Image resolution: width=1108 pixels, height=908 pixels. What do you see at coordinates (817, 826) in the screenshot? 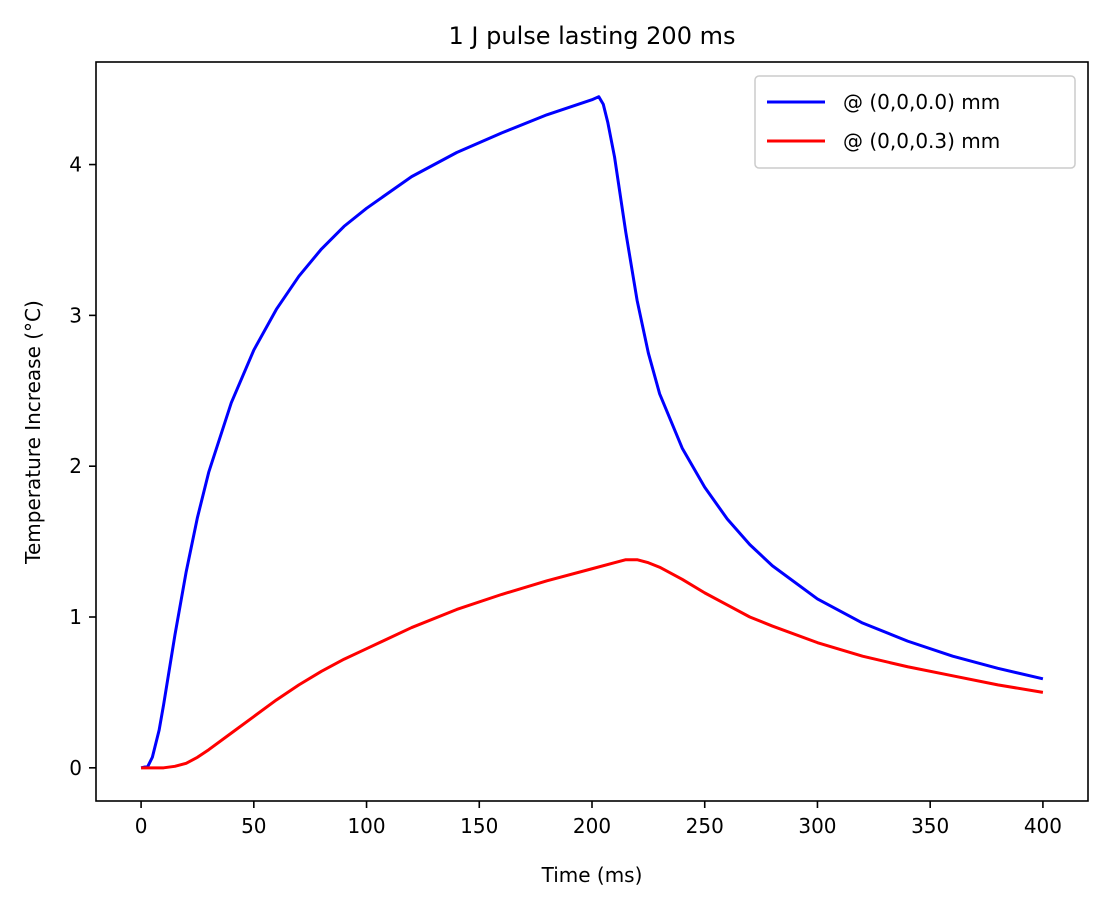
I see `x-tick-label: 300` at bounding box center [817, 826].